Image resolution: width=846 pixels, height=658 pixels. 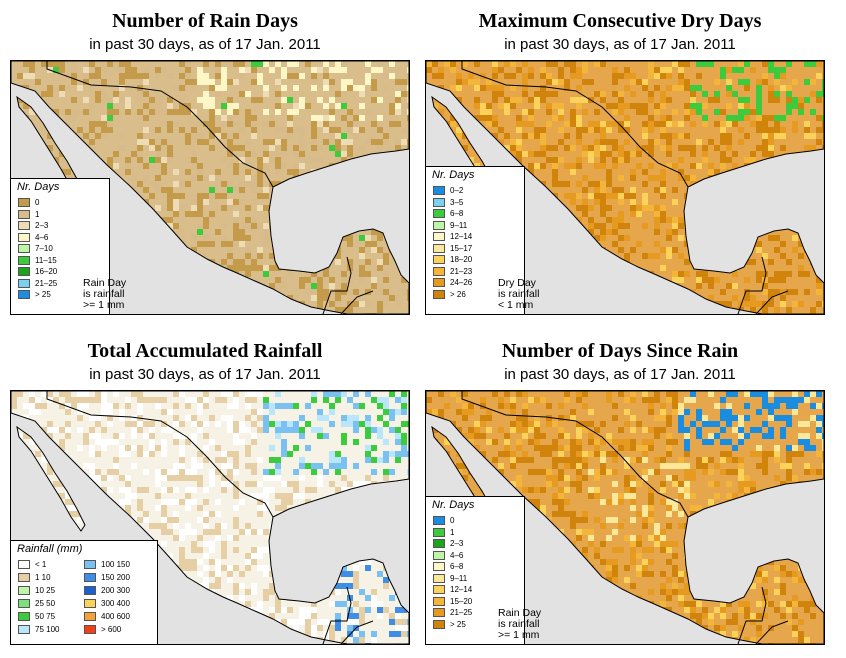 I want to click on panel-title: Number of Days Since Rain, so click(x=620, y=351).